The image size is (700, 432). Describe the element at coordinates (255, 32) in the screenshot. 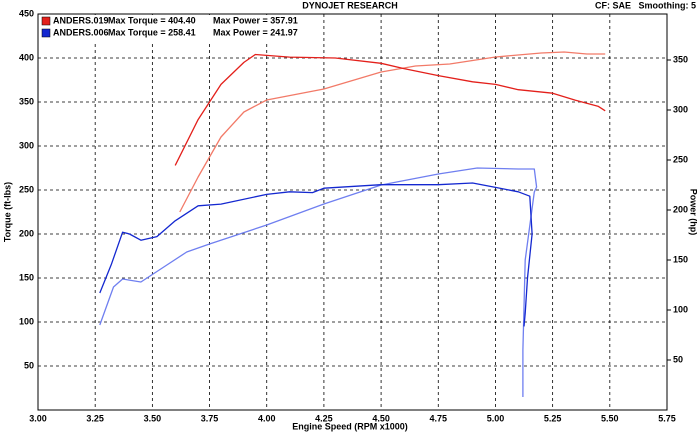

I see `legend-max-power: Max Power = 241.97` at that location.